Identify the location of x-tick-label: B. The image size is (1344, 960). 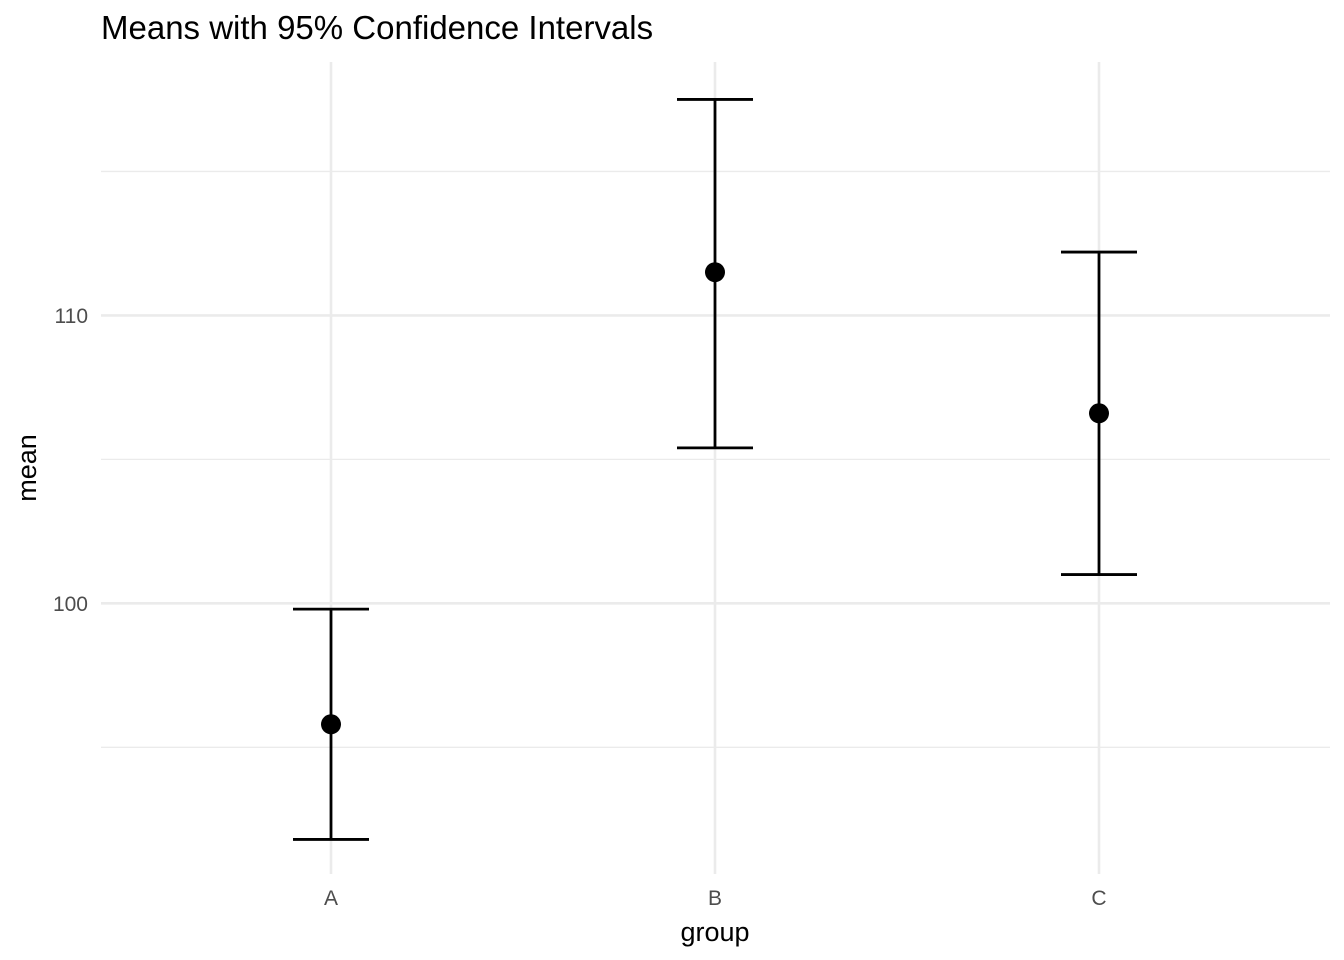
(715, 898).